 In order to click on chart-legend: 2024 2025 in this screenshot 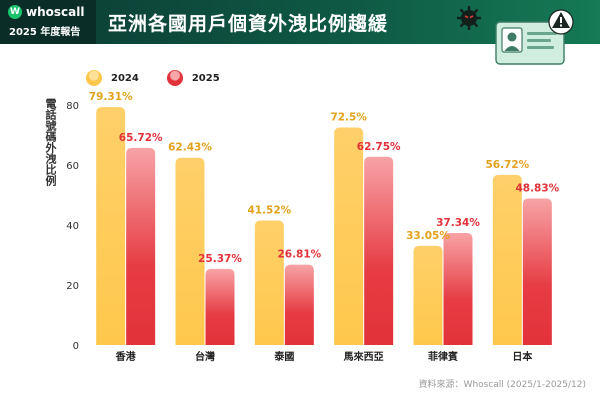, I will do `click(167, 78)`.